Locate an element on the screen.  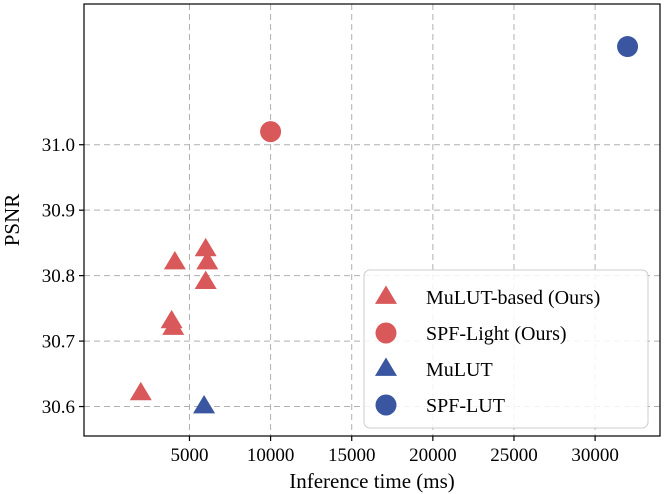
x-tick-label: 5000 is located at coordinates (189, 455).